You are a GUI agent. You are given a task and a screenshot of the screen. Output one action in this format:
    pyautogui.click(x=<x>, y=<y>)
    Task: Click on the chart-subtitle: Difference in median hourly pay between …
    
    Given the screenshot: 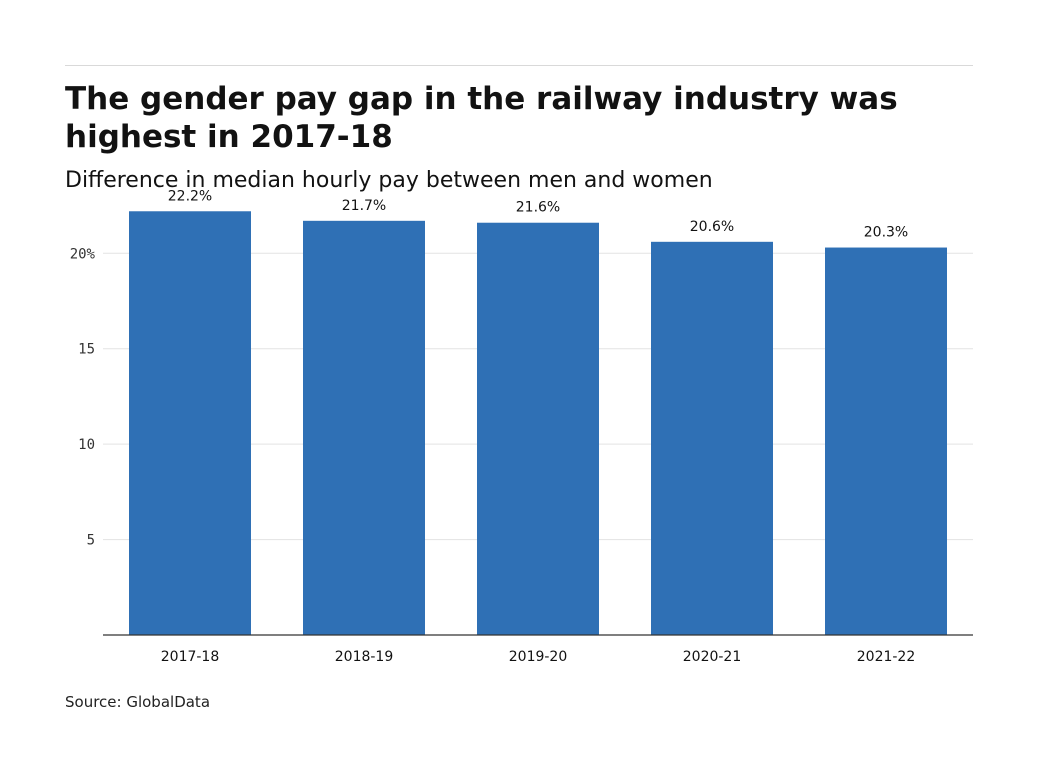 What is the action you would take?
    pyautogui.click(x=389, y=180)
    